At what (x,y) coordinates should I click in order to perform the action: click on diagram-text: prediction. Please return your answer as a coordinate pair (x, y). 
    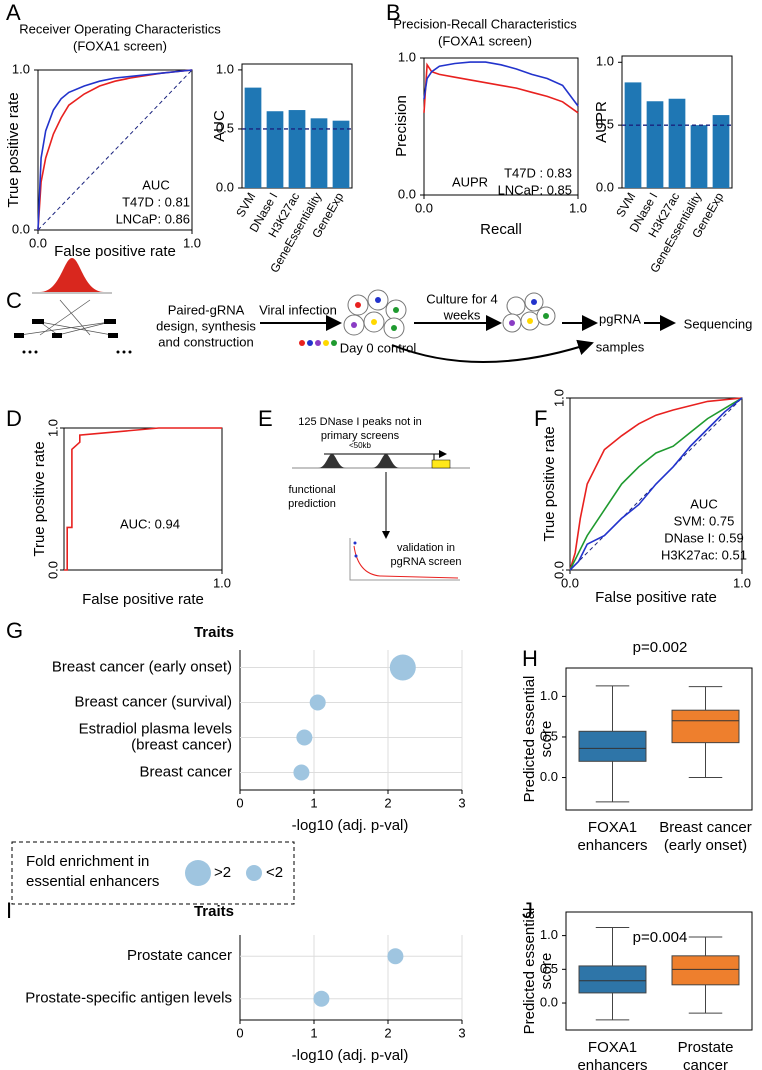
    Looking at the image, I should click on (312, 504).